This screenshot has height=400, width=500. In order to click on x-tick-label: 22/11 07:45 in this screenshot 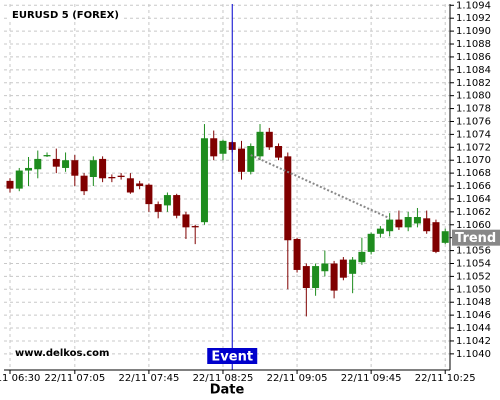, I will do `click(148, 378)`.